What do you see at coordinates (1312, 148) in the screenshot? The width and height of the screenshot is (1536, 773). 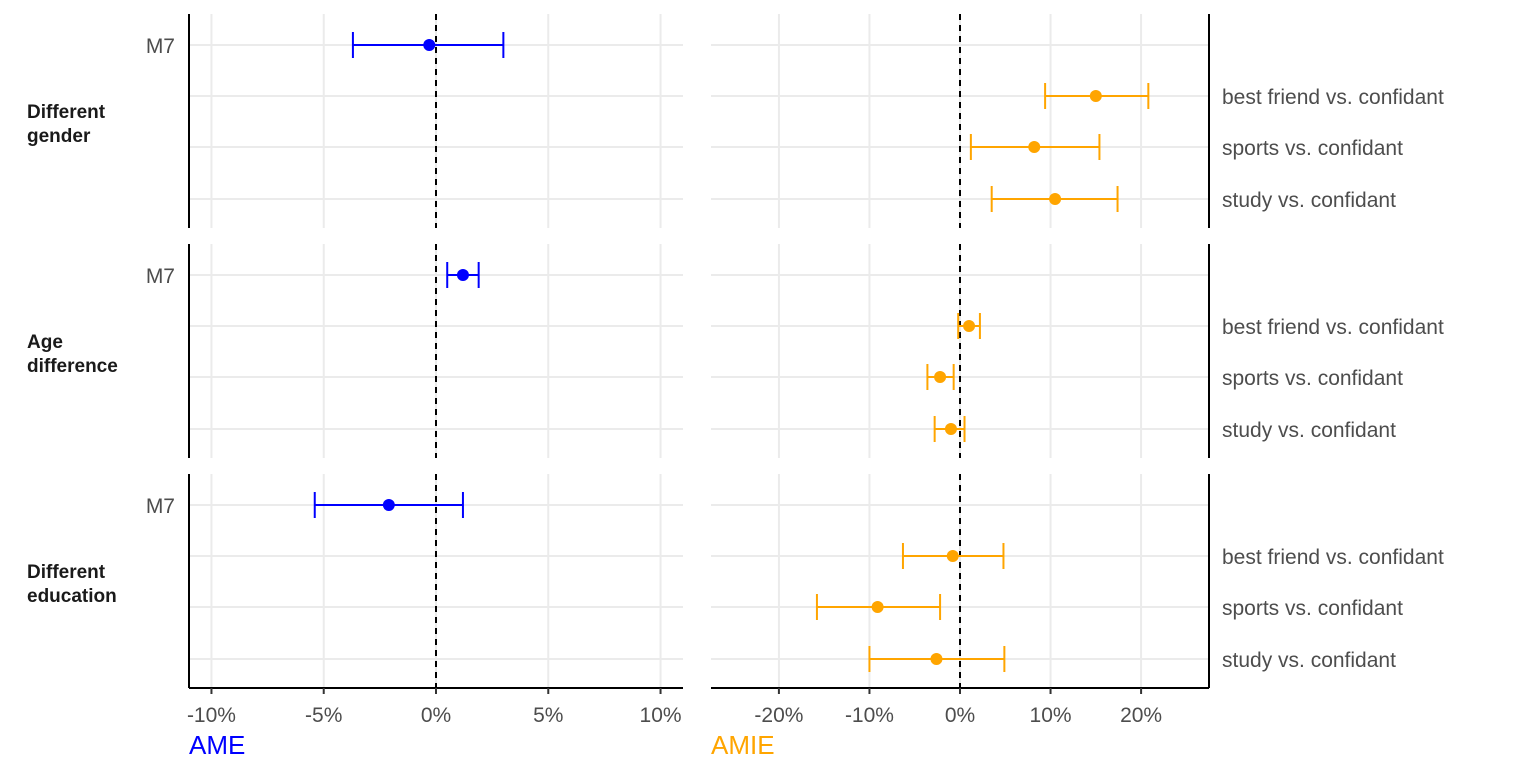 I see `row-label-amie-0-2: sports vs. confidant` at bounding box center [1312, 148].